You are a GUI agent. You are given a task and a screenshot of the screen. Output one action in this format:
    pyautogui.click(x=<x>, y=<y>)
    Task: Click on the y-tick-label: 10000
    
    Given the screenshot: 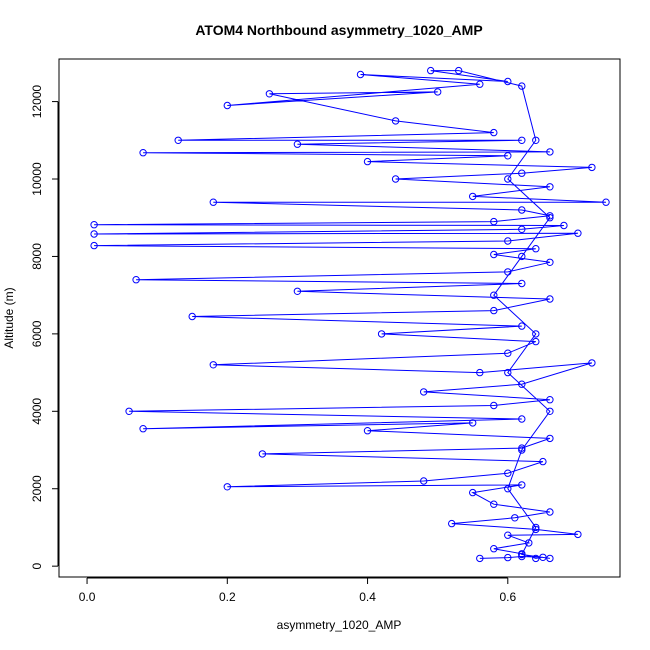 What is the action you would take?
    pyautogui.click(x=37, y=179)
    